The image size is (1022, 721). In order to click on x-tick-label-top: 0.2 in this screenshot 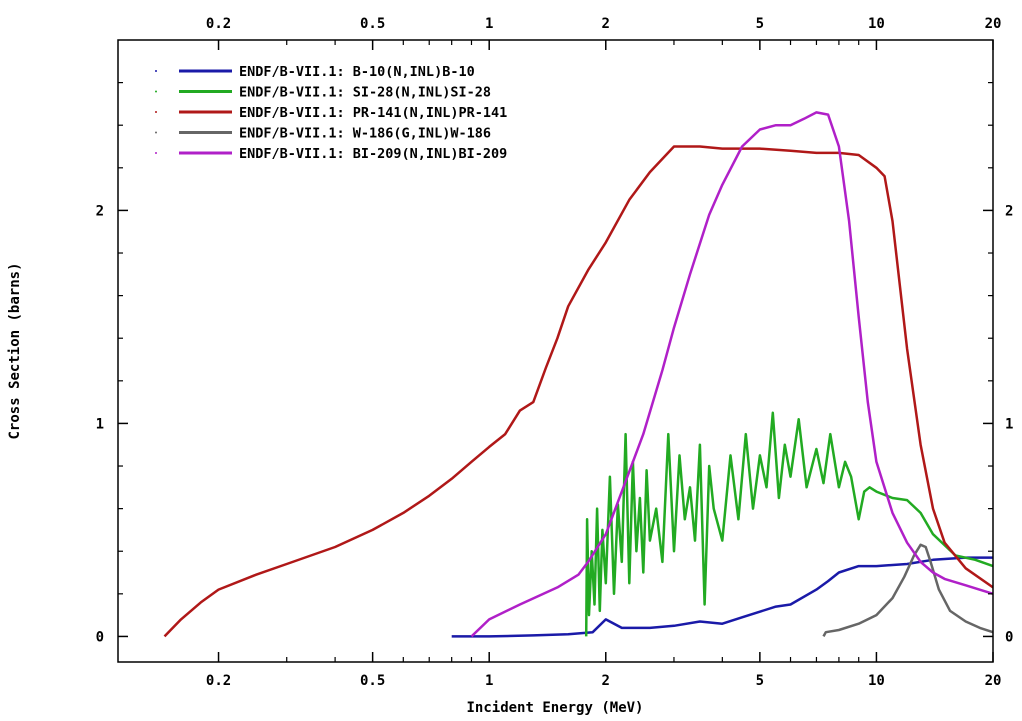, I will do `click(218, 24)`.